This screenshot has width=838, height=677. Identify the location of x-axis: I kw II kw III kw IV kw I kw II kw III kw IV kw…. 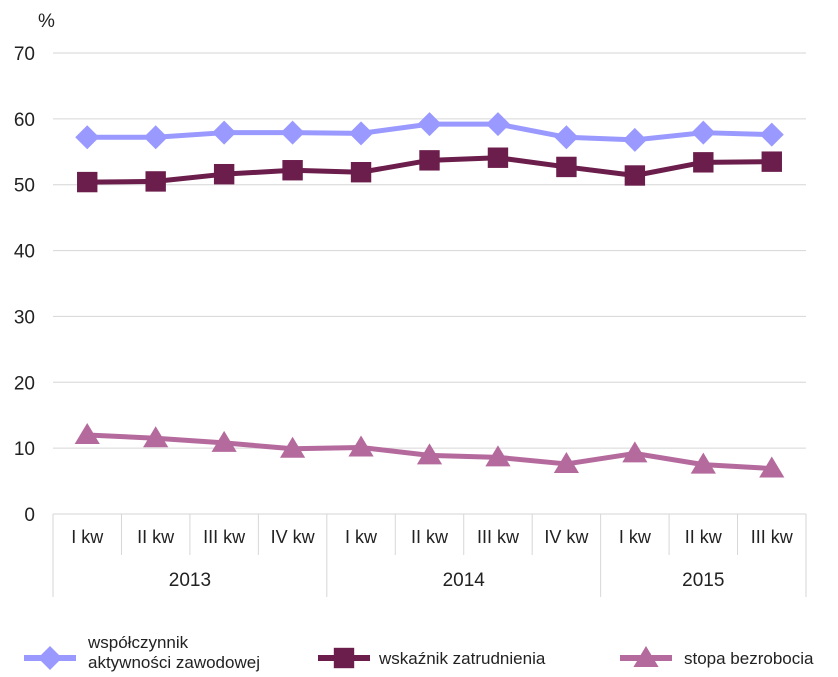
(429, 555).